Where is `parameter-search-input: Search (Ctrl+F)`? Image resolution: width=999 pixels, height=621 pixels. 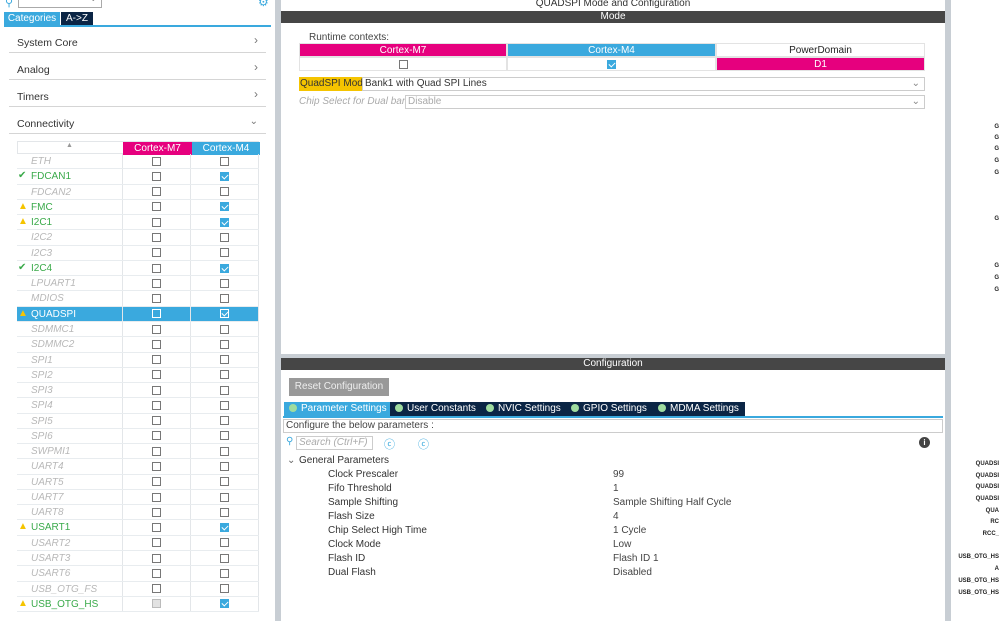 parameter-search-input: Search (Ctrl+F) is located at coordinates (334, 443).